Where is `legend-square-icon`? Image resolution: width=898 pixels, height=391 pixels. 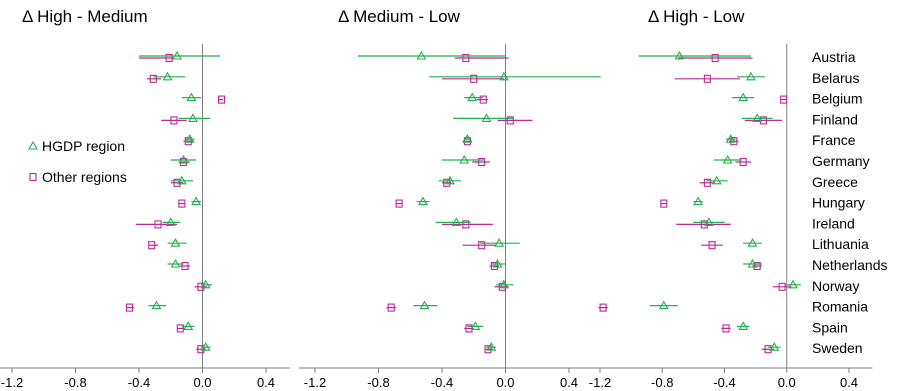
legend-square-icon is located at coordinates (33, 177).